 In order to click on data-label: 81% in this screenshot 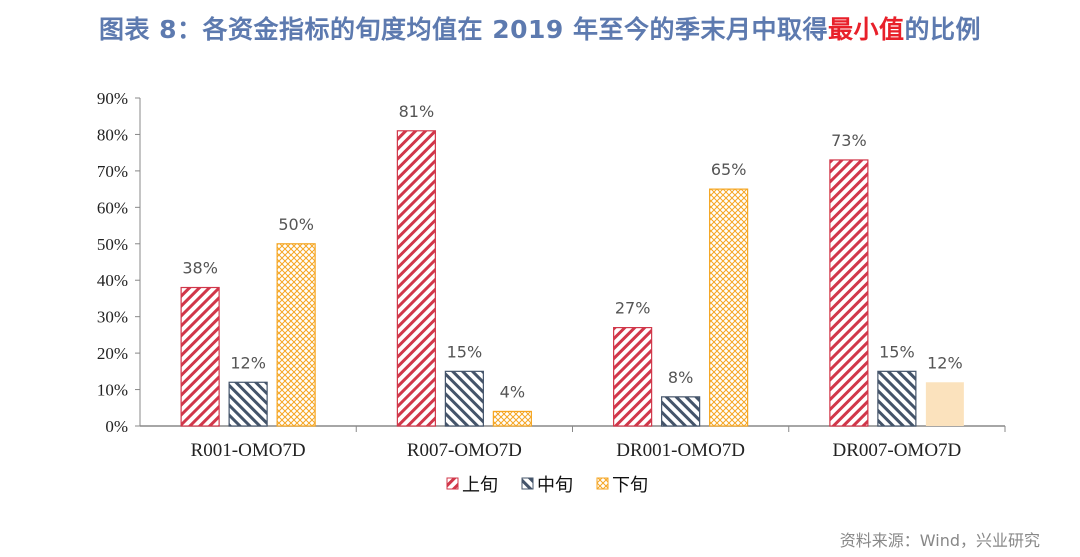, I will do `click(417, 111)`.